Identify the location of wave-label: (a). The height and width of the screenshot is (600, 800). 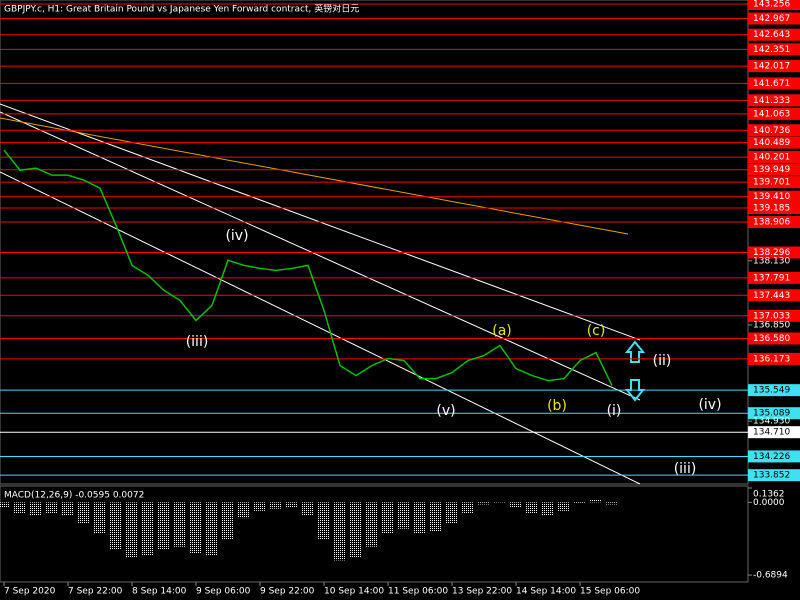
(502, 331).